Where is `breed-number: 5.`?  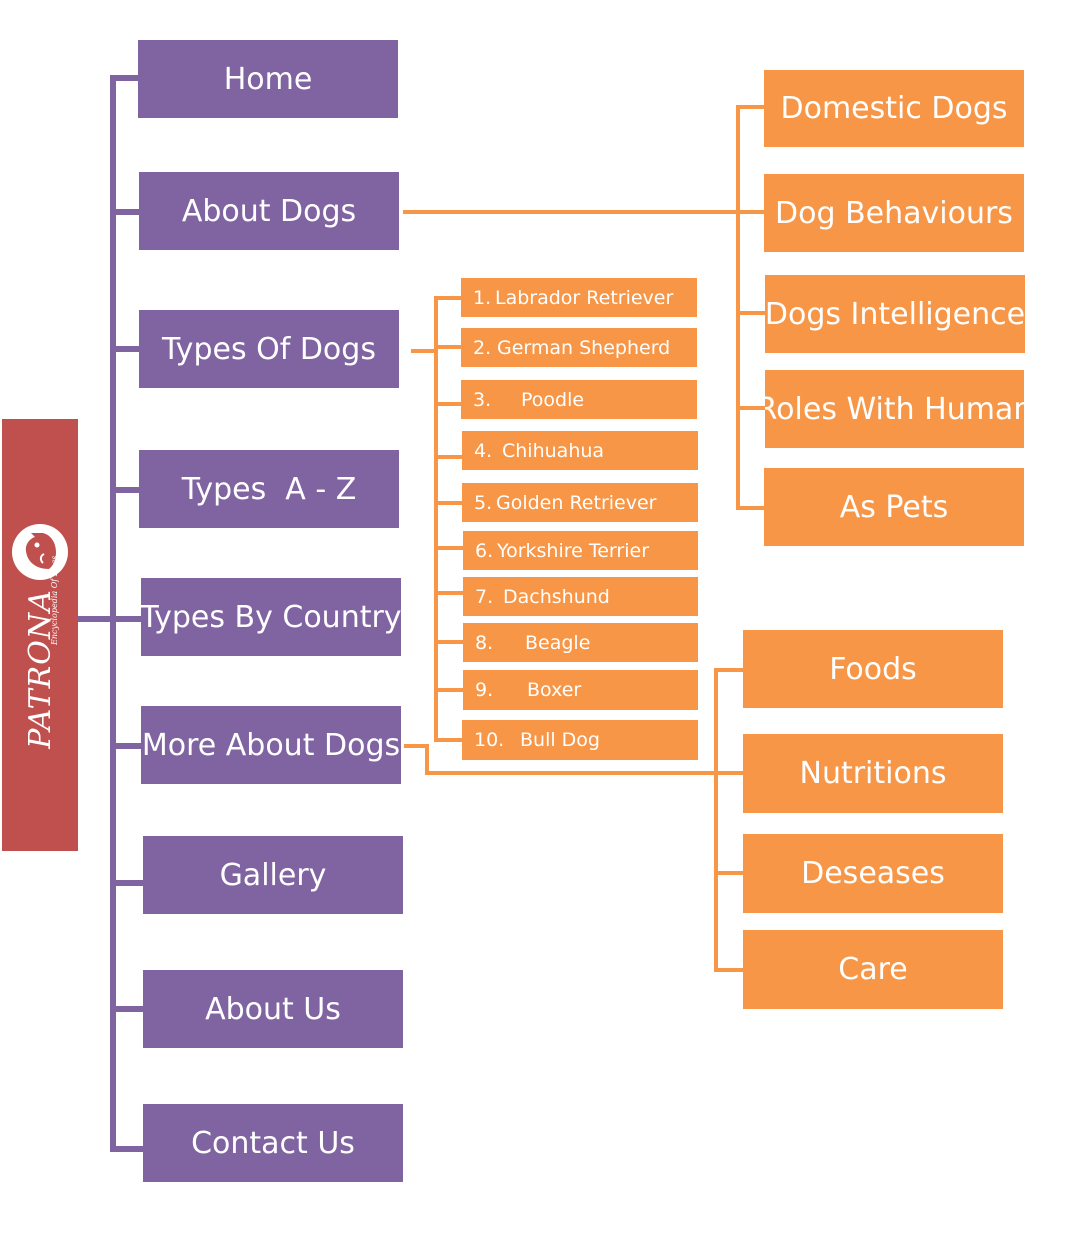 breed-number: 5. is located at coordinates (483, 502).